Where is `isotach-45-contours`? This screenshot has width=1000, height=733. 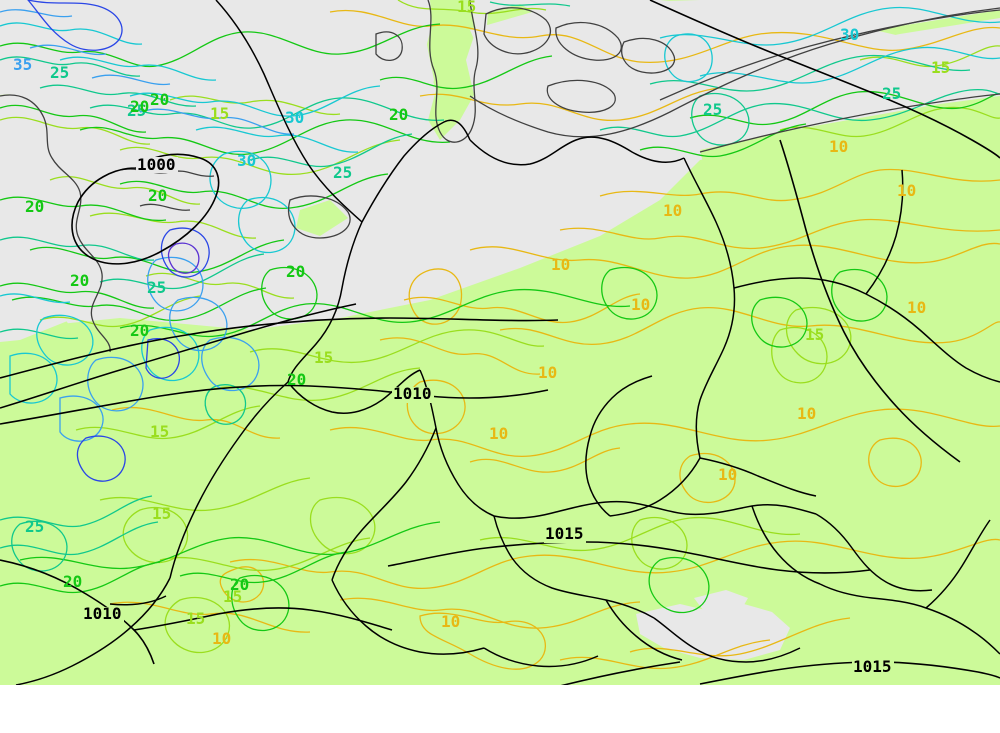 isotach-45-contours is located at coordinates (183, 258).